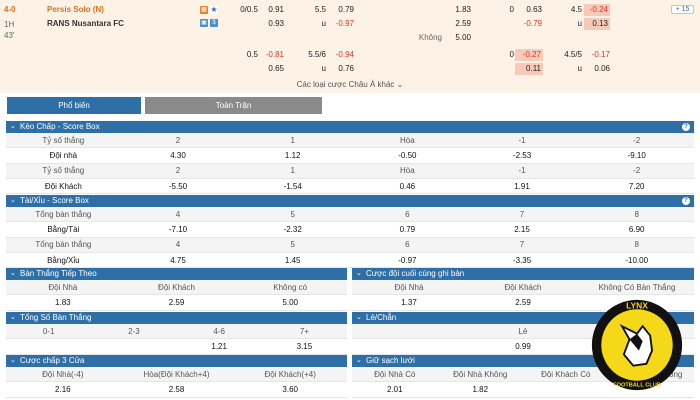 Image resolution: width=700 pixels, height=400 pixels. What do you see at coordinates (346, 68) in the screenshot?
I see `odds-value: 0.76` at bounding box center [346, 68].